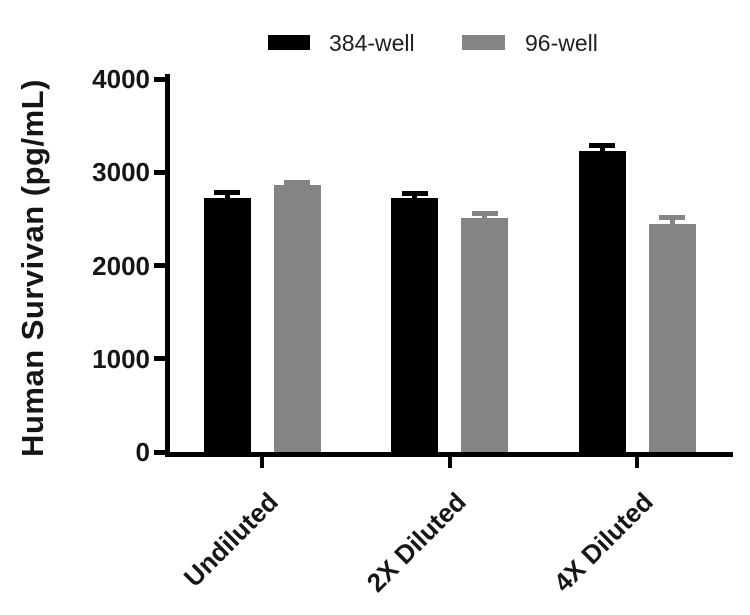 Image resolution: width=750 pixels, height=615 pixels. I want to click on y-tick-label: 3000, so click(121, 172).